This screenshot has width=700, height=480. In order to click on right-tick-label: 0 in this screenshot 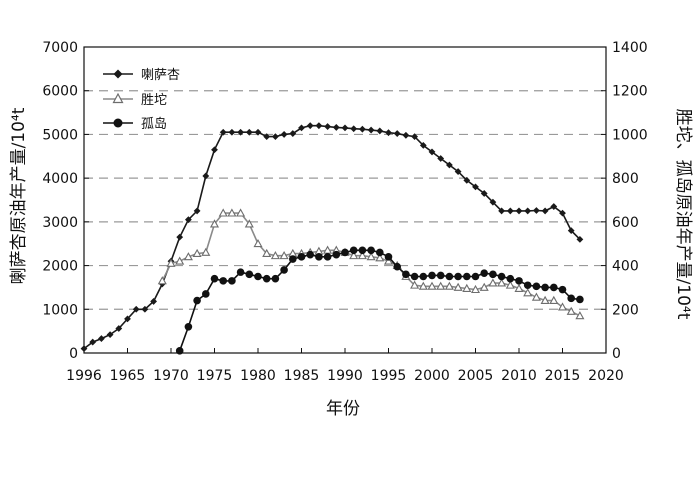, I will do `click(616, 354)`.